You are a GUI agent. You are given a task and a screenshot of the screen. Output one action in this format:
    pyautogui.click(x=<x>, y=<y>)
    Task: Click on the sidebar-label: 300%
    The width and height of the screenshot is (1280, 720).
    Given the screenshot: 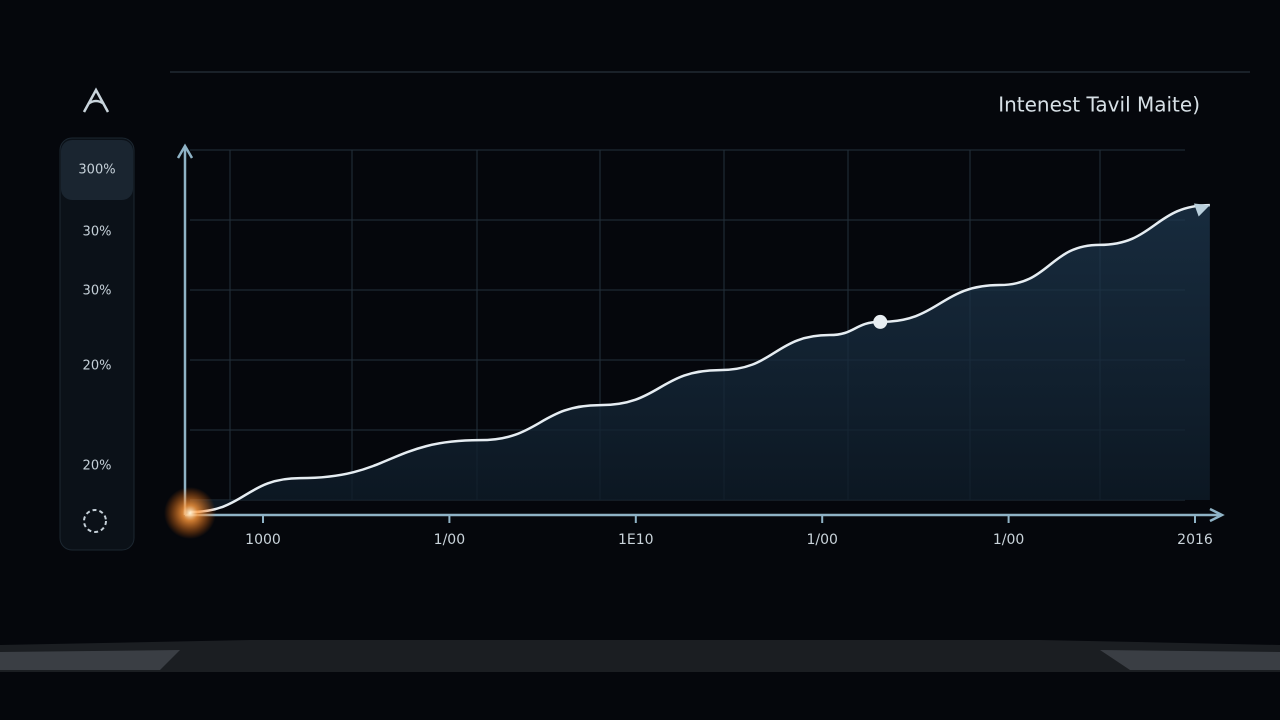 What is the action you would take?
    pyautogui.click(x=96, y=170)
    